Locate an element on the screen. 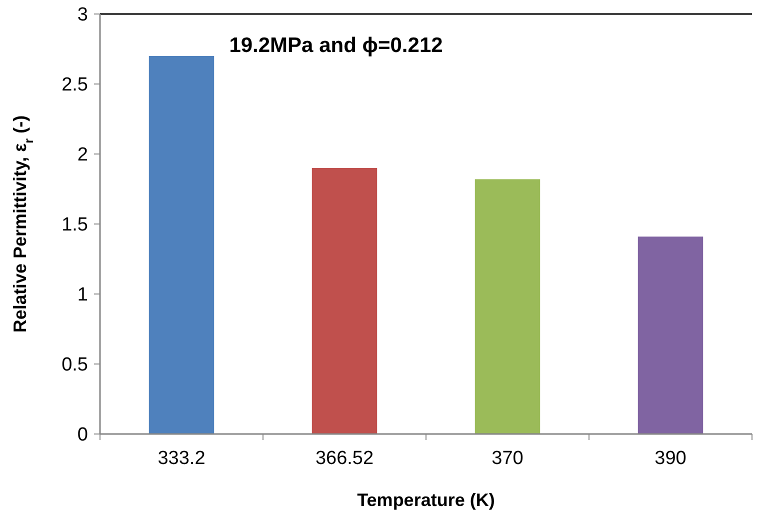 The image size is (767, 524). x-tick-label: 366.52 is located at coordinates (344, 458).